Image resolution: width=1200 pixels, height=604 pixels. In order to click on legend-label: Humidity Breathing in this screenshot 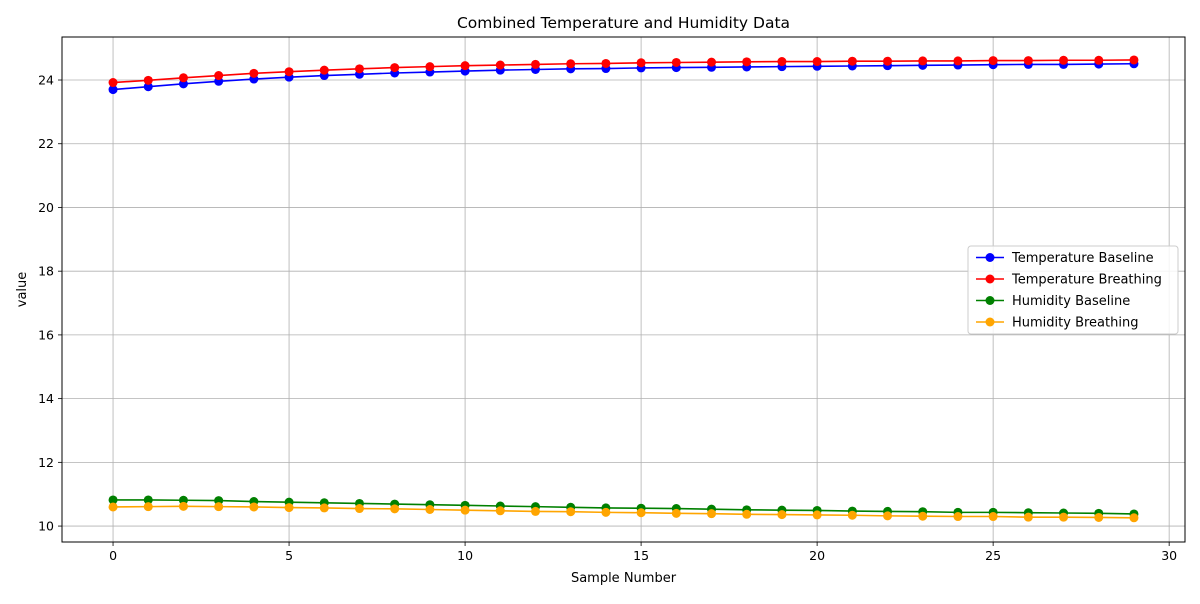, I will do `click(1075, 323)`.